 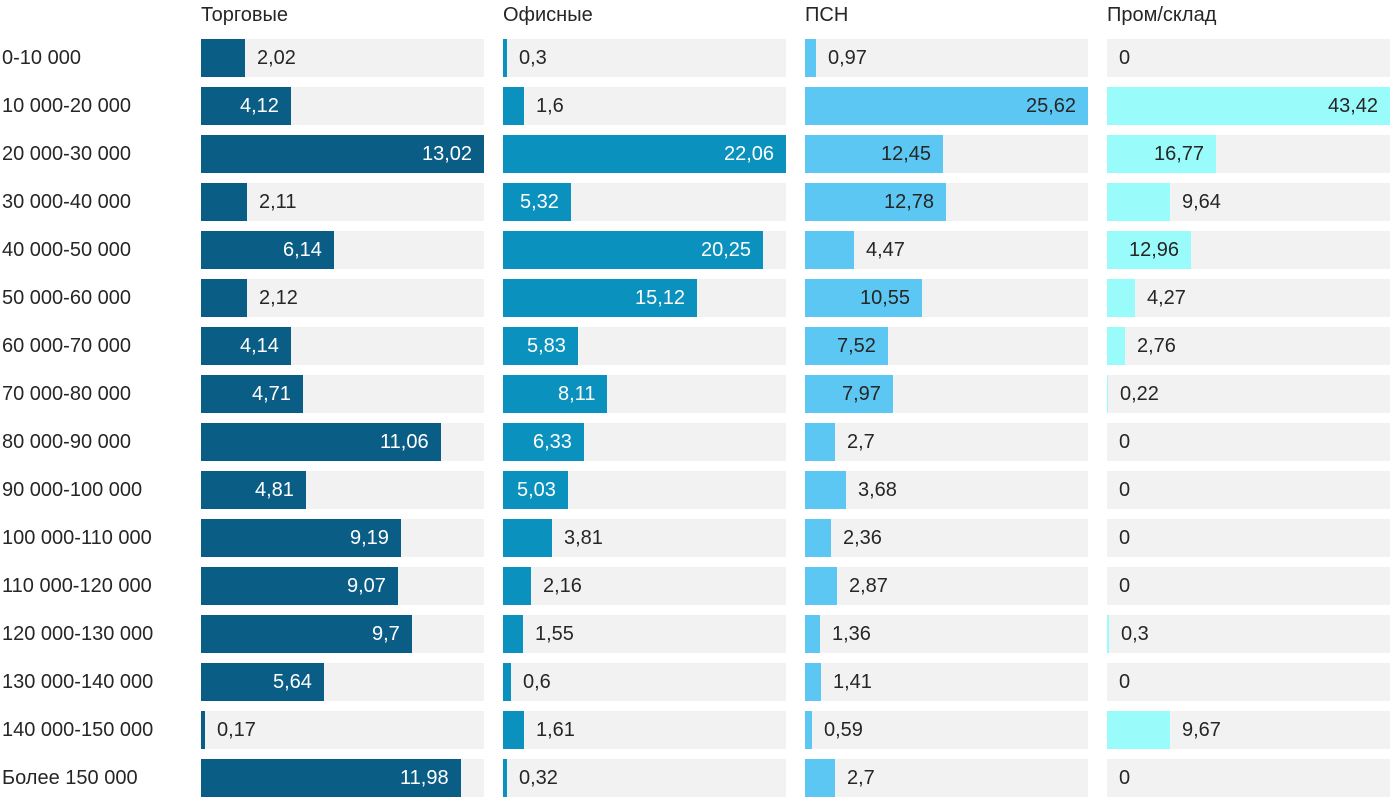 I want to click on bar-track: 5,03, so click(x=644, y=490).